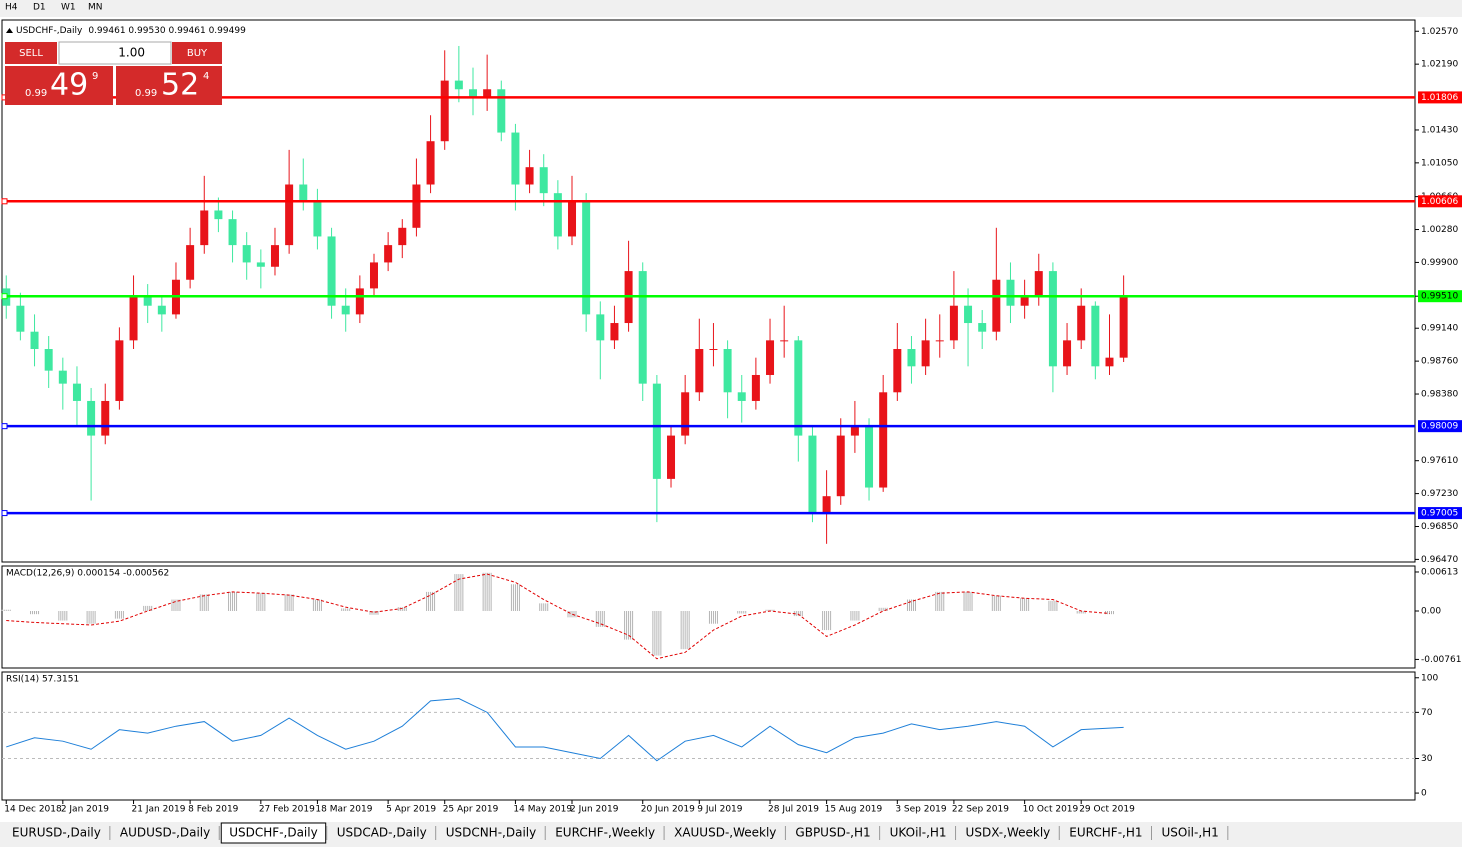  What do you see at coordinates (1427, 759) in the screenshot?
I see `y-tick-label: 30` at bounding box center [1427, 759].